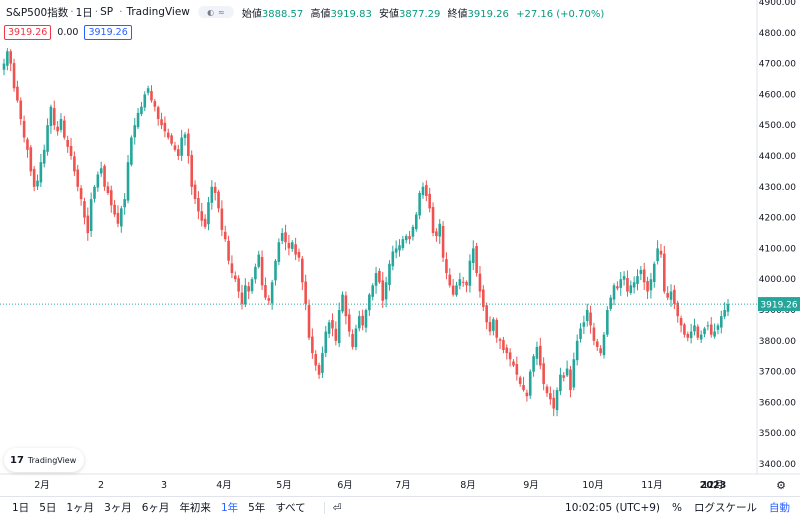 This screenshot has width=800, height=518. Describe the element at coordinates (118, 508) in the screenshot. I see `range-button: 3ヶ月` at that location.